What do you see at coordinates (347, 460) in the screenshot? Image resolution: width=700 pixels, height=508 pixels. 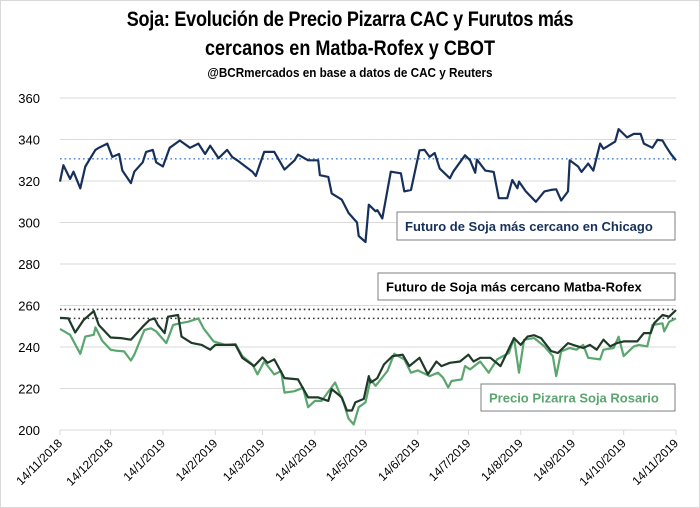 I see `x-tick-label: 14/5/2019` at bounding box center [347, 460].